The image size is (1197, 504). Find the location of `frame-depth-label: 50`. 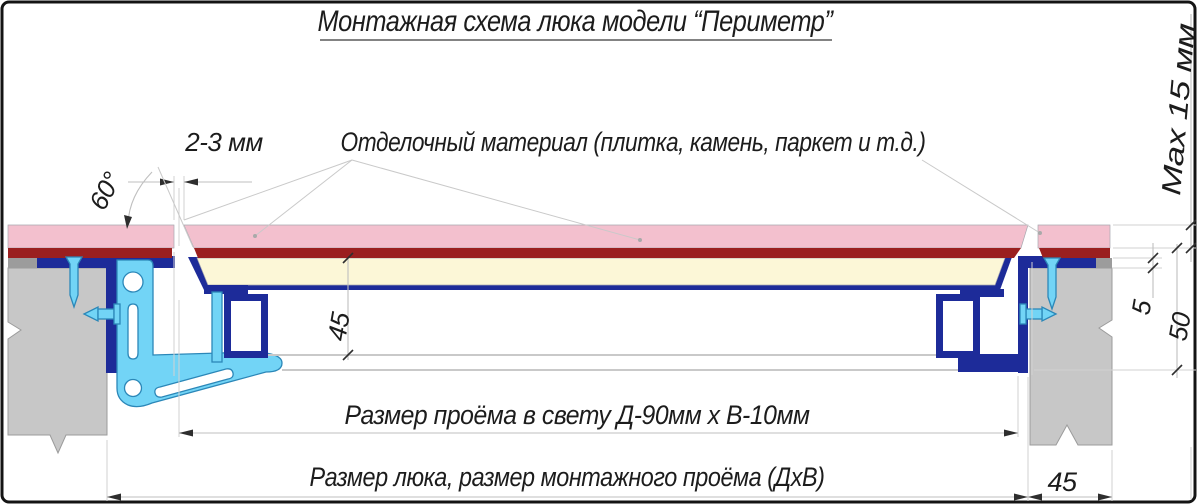

frame-depth-label: 50 is located at coordinates (1179, 326).